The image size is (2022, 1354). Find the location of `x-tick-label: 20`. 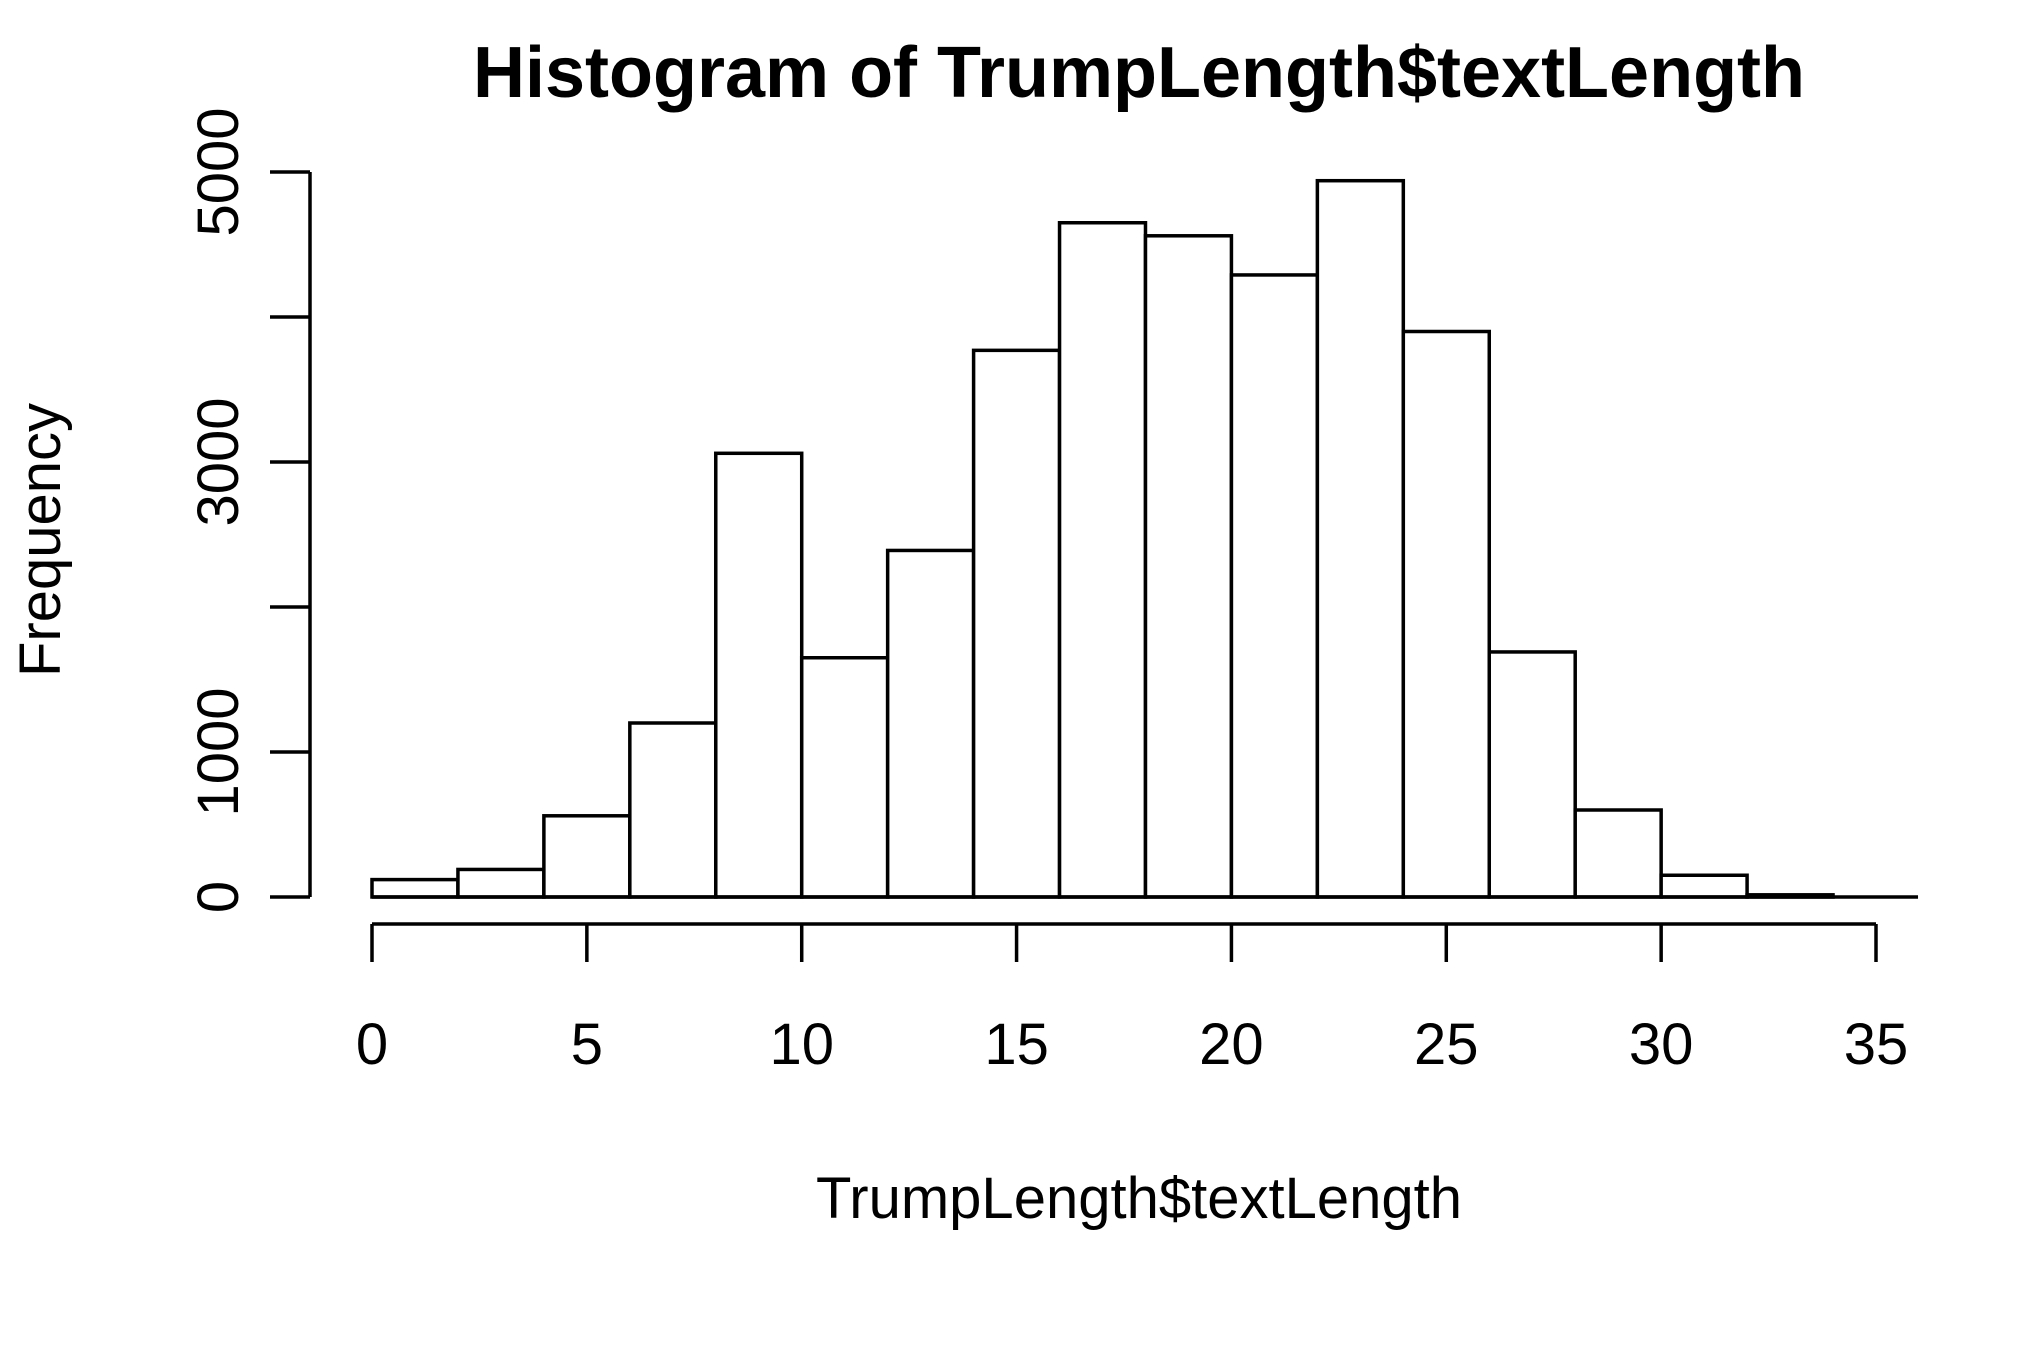

x-tick-label: 20 is located at coordinates (1231, 1044).